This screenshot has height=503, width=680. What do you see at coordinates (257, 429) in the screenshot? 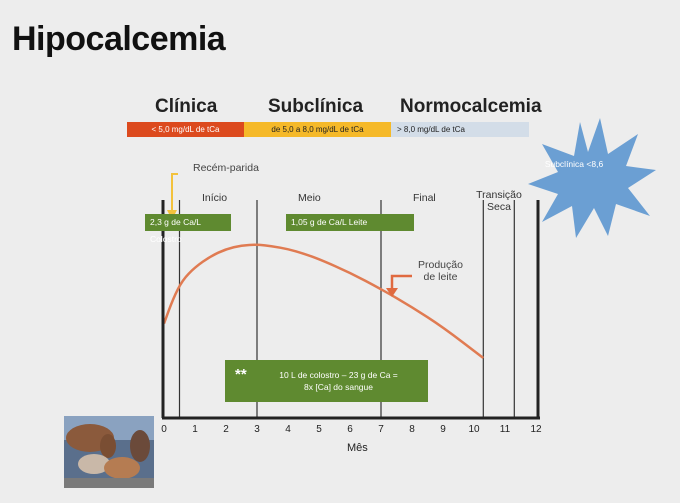
I see `x-tick-label: 3` at bounding box center [257, 429].